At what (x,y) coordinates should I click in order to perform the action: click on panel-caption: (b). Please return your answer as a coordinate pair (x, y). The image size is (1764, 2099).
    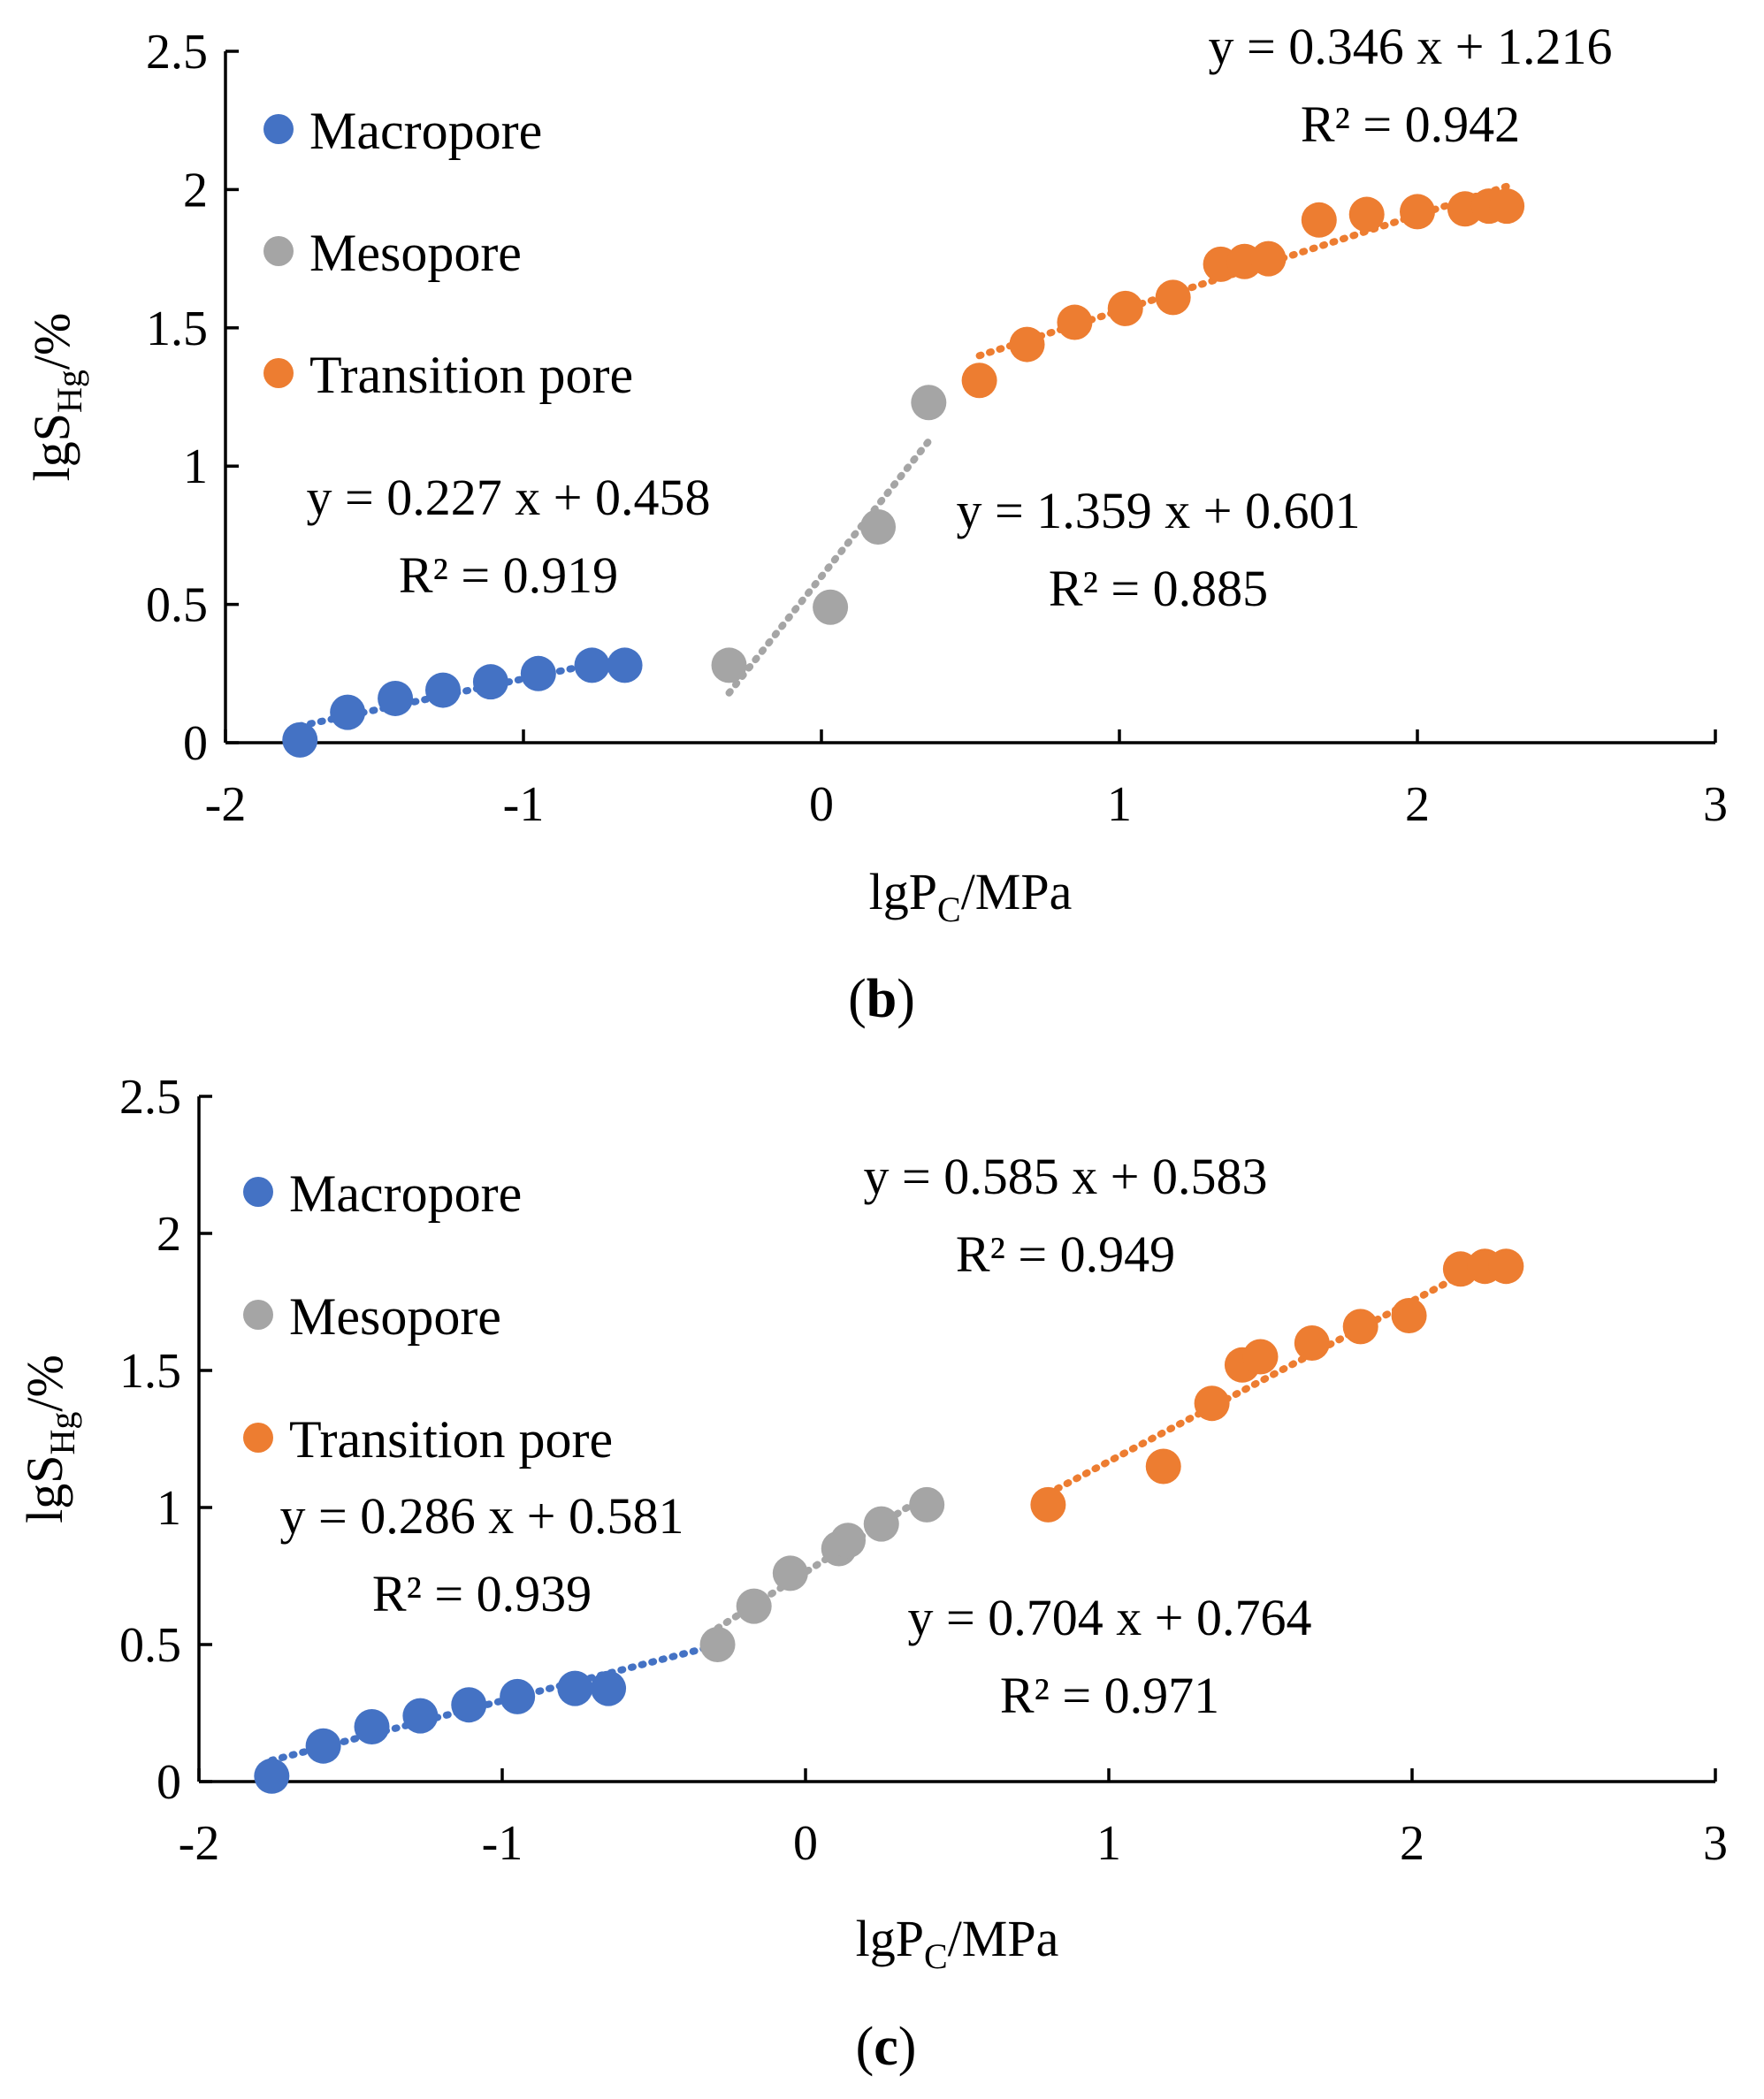
    Looking at the image, I should click on (881, 999).